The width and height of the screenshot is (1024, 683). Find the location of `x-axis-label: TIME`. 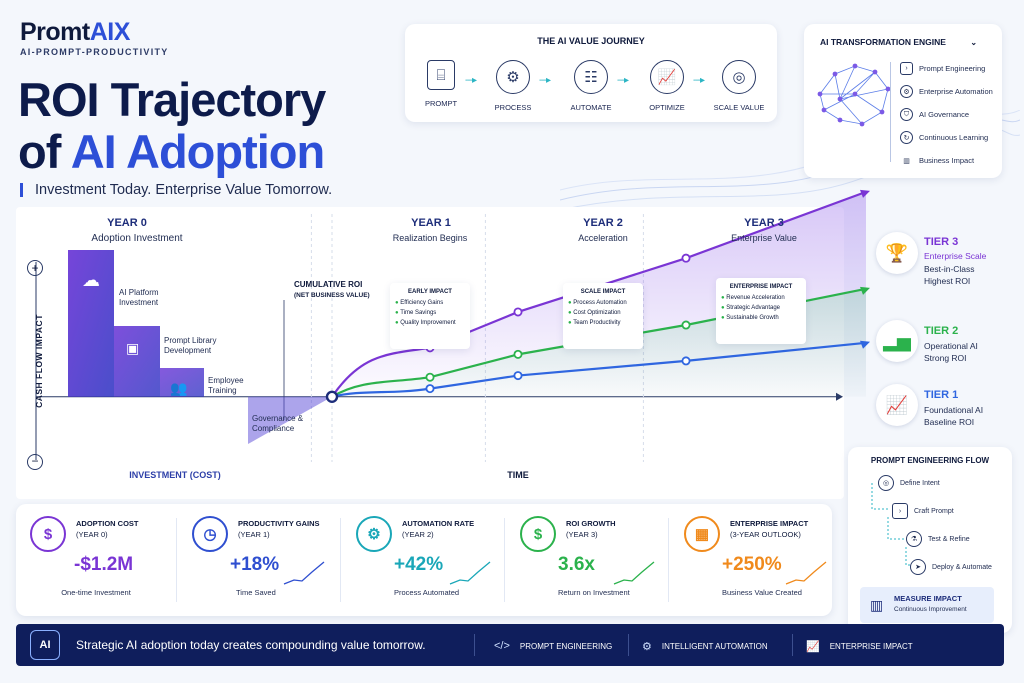

x-axis-label: TIME is located at coordinates (518, 475).